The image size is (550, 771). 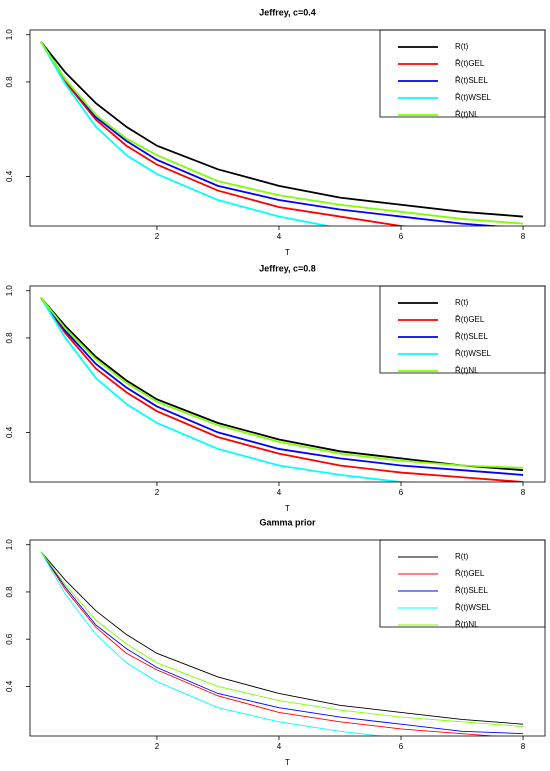 I want to click on curve, so click(x=186, y=133).